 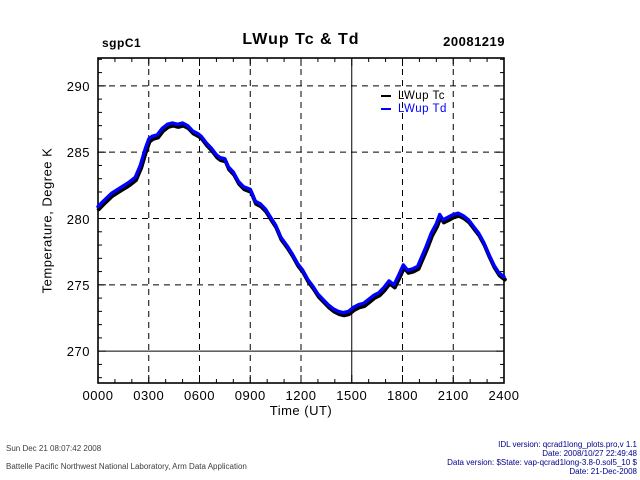 What do you see at coordinates (54, 448) in the screenshot?
I see `footer-timestamp: Sun Dec 21 08:07:42 2008` at bounding box center [54, 448].